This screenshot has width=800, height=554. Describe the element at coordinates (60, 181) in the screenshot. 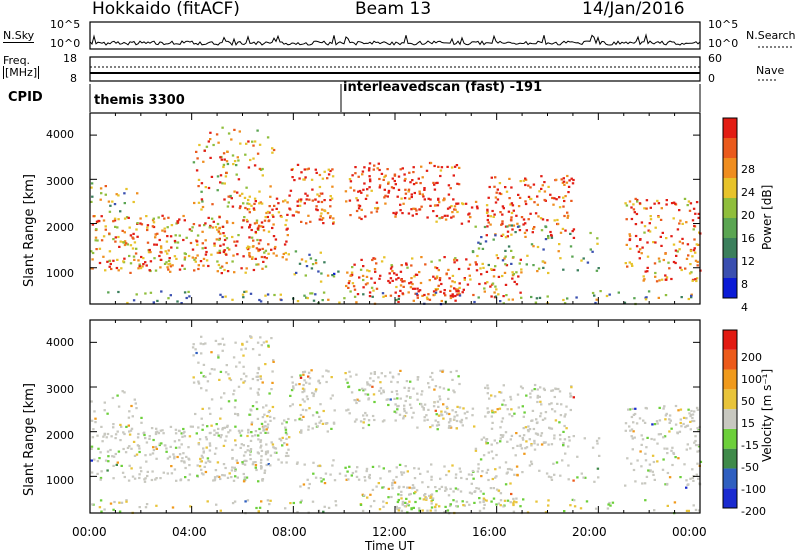

I see `power-ytick-3000: 3000` at that location.